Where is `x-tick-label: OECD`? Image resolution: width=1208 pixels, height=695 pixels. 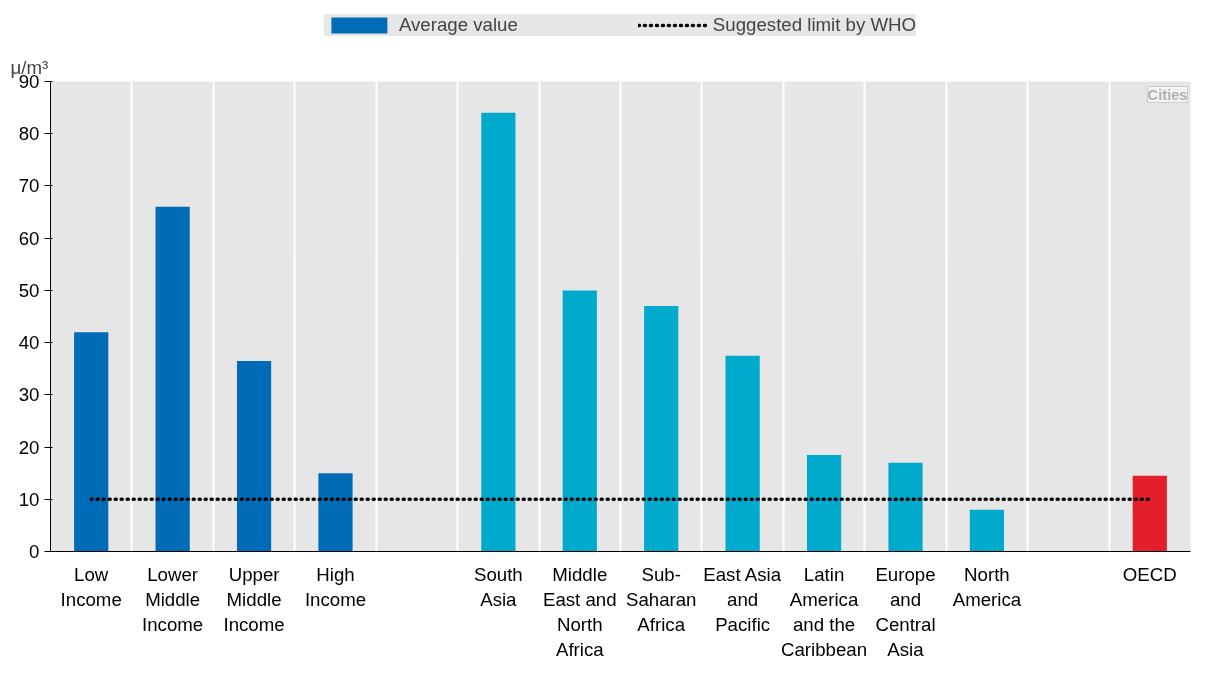 x-tick-label: OECD is located at coordinates (1149, 574).